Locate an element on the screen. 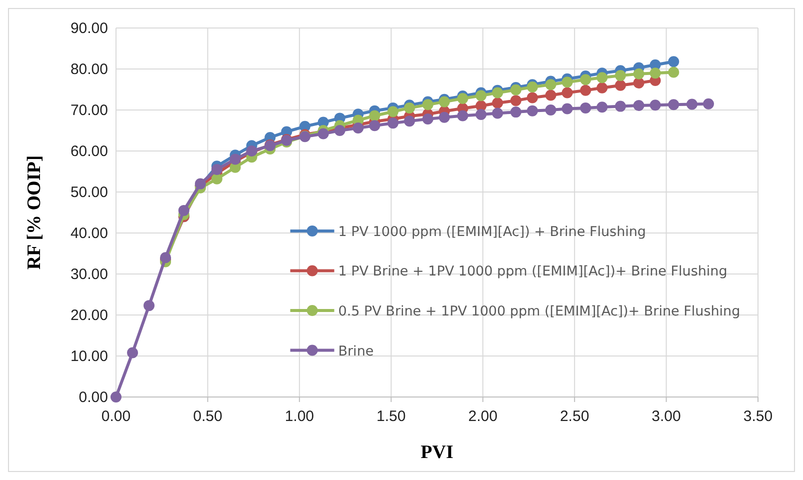 This screenshot has width=803, height=480. y-tick-label: 80.00 is located at coordinates (89, 69).